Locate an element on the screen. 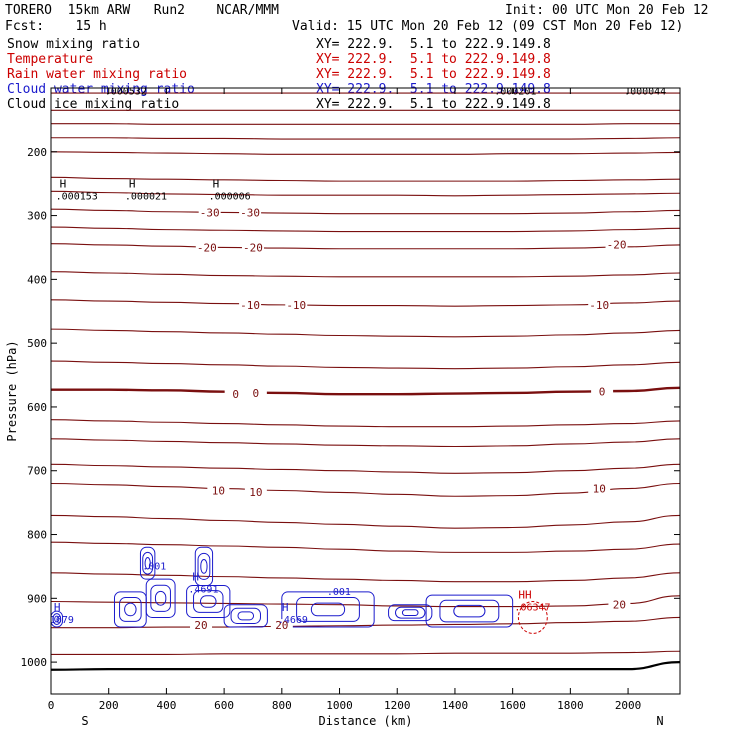 This screenshot has width=740, height=740. x-tick-label: 800 is located at coordinates (282, 705).